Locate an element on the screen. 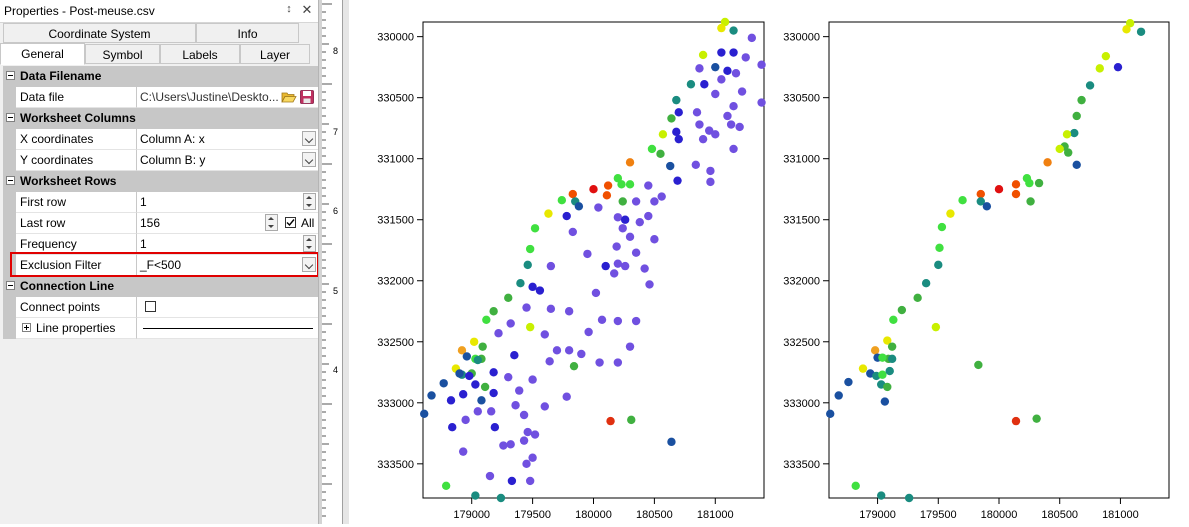 Image resolution: width=1189 pixels, height=527 pixels. close-icon: ✕ is located at coordinates (307, 9).